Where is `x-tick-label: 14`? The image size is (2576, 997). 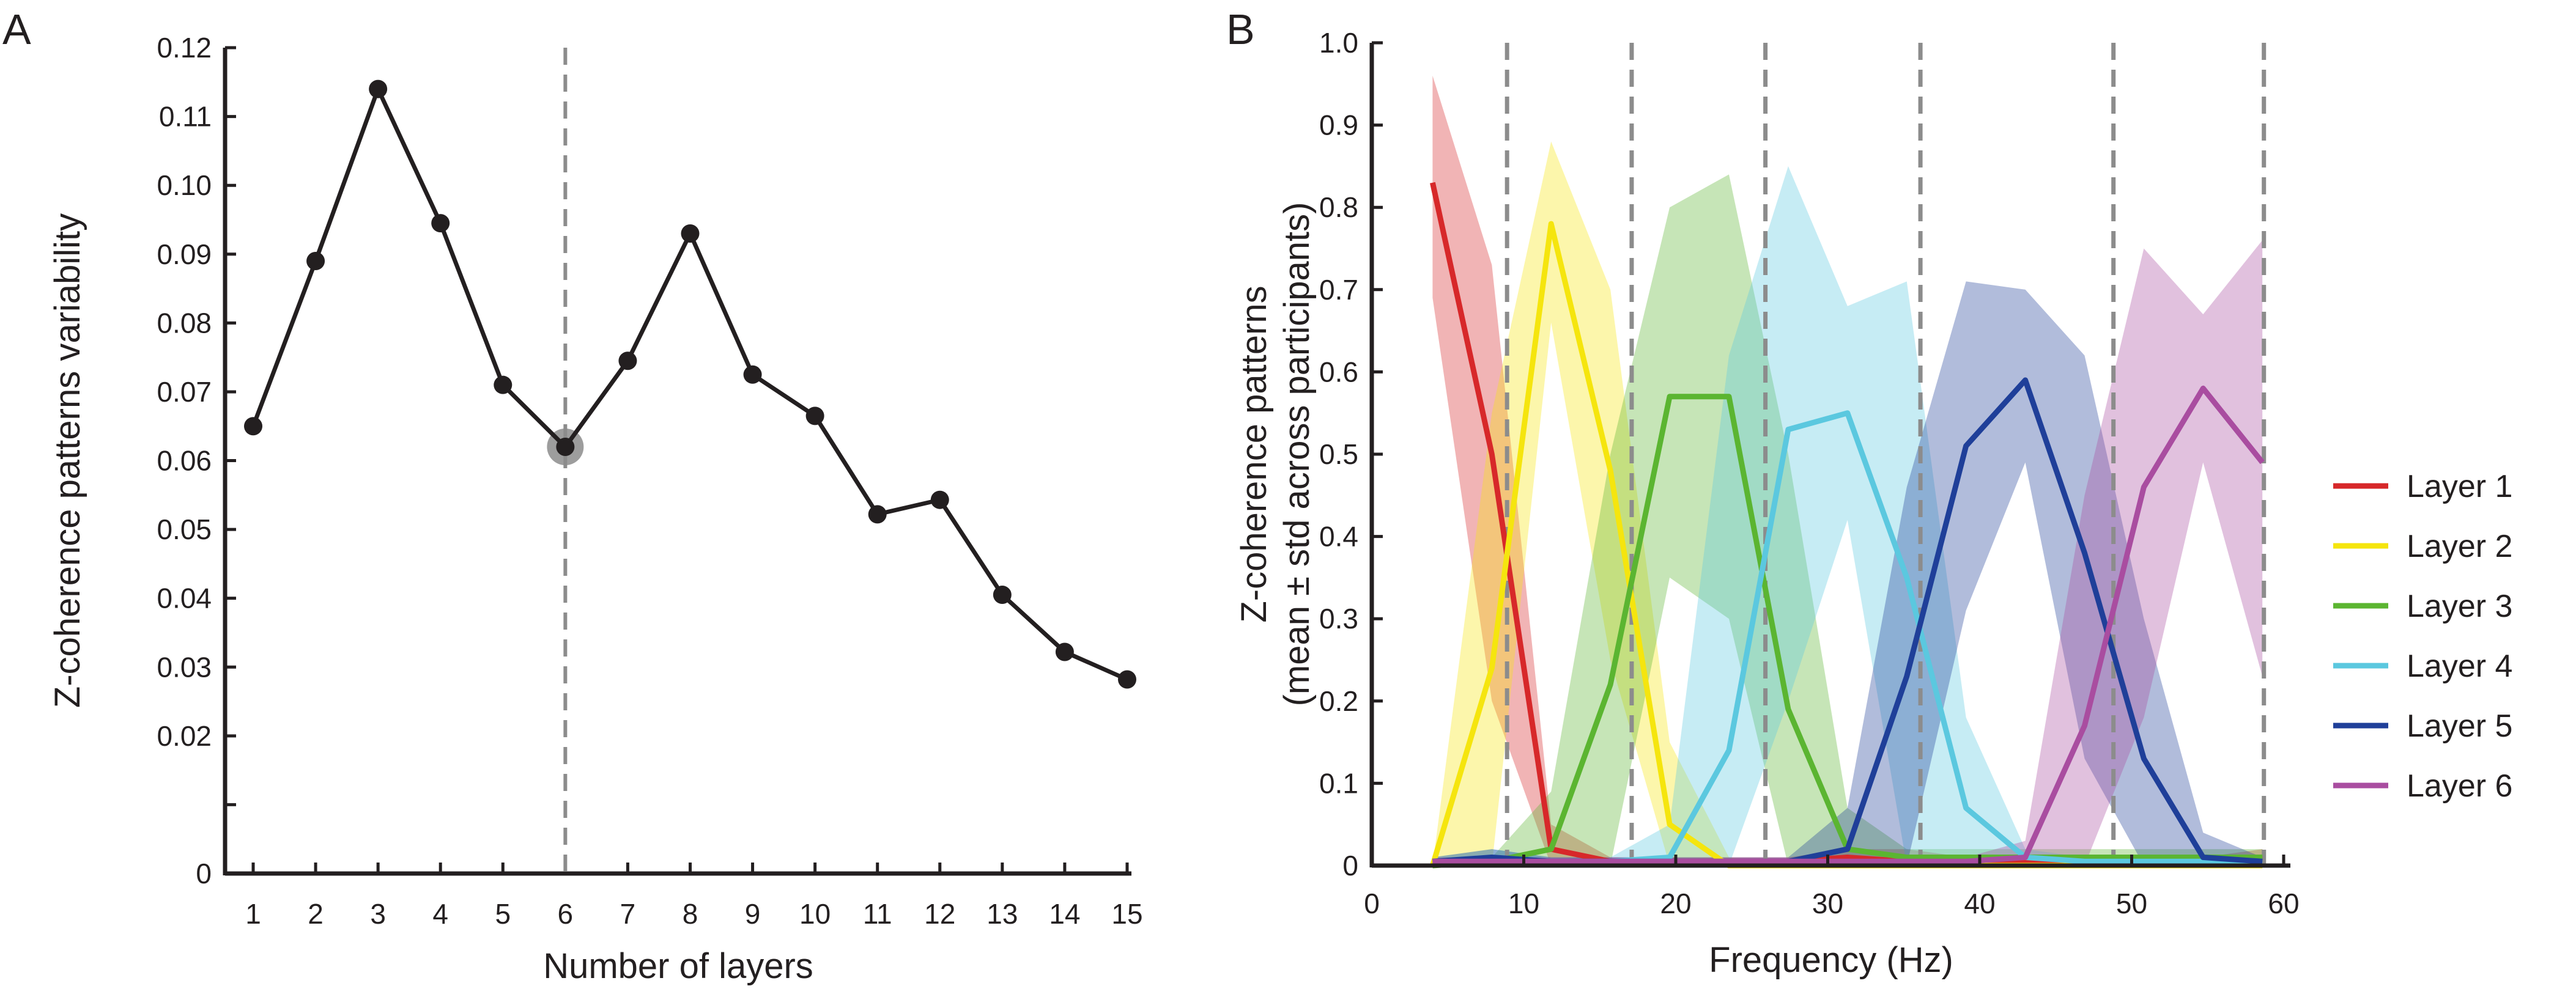 x-tick-label: 14 is located at coordinates (1064, 914).